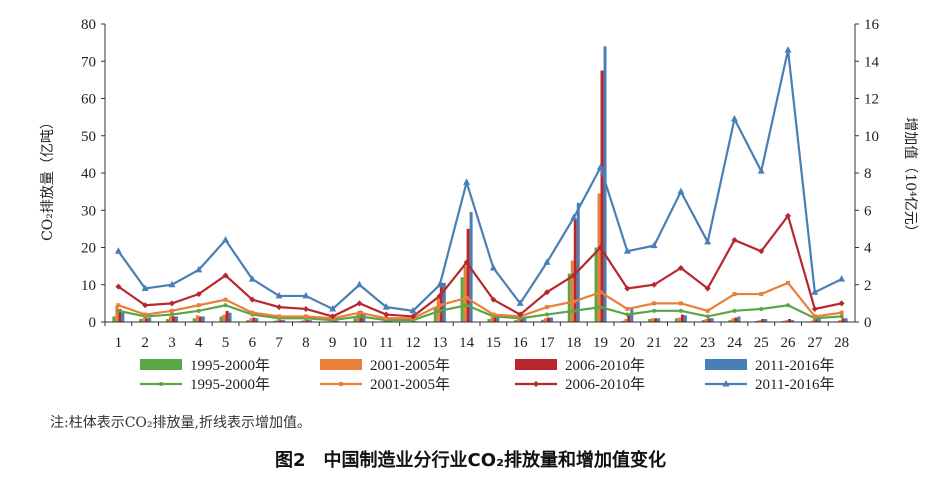 This screenshot has width=941, height=480. Describe the element at coordinates (841, 343) in the screenshot. I see `x-tick-label: 28` at that location.